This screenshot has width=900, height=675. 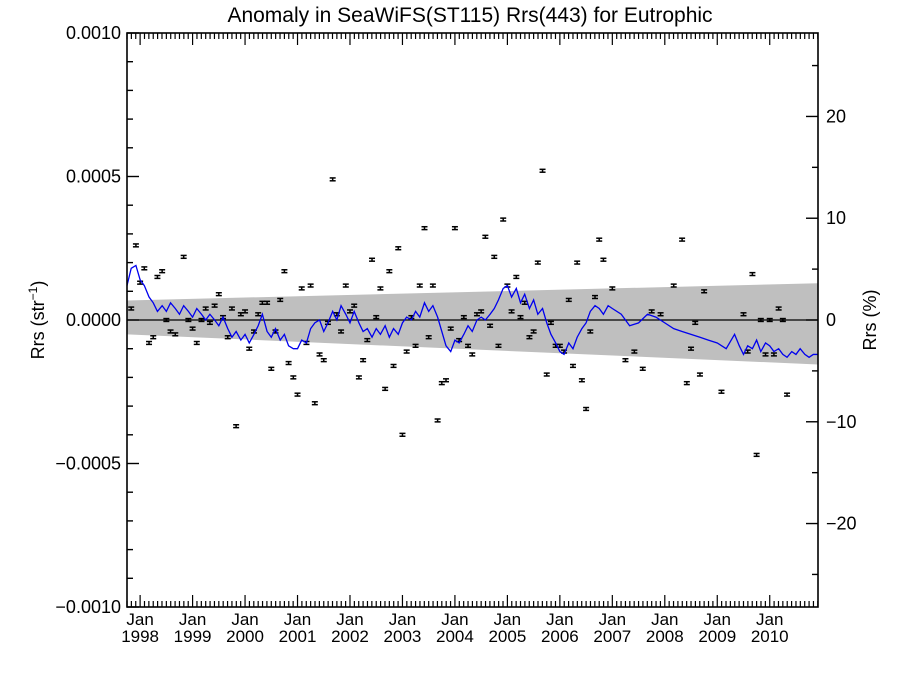 What do you see at coordinates (836, 116) in the screenshot?
I see `right-tick-label: 20` at bounding box center [836, 116].